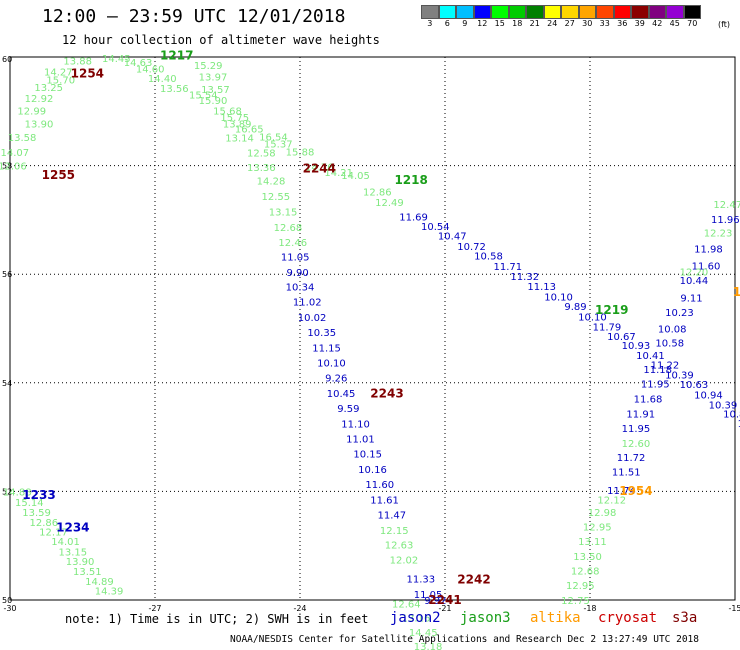  Describe the element at coordinates (39, 125) in the screenshot. I see `wave-height-value: 13.90` at that location.